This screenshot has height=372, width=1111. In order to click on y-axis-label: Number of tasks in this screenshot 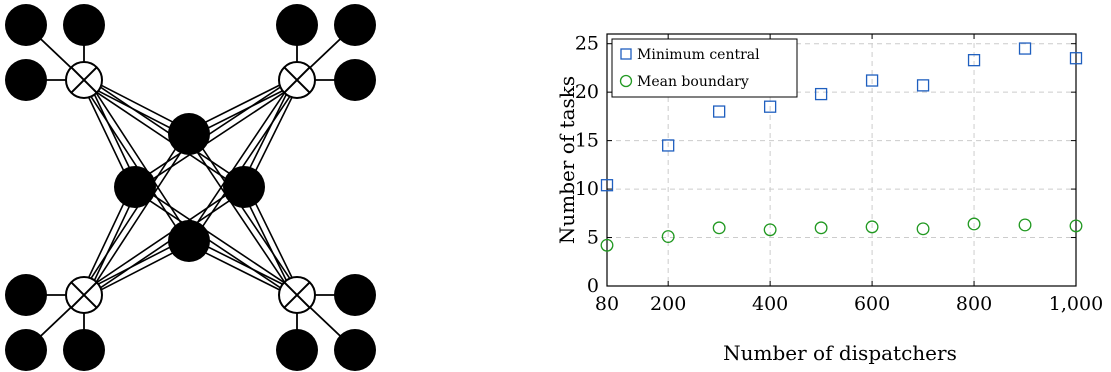, I will do `click(567, 160)`.